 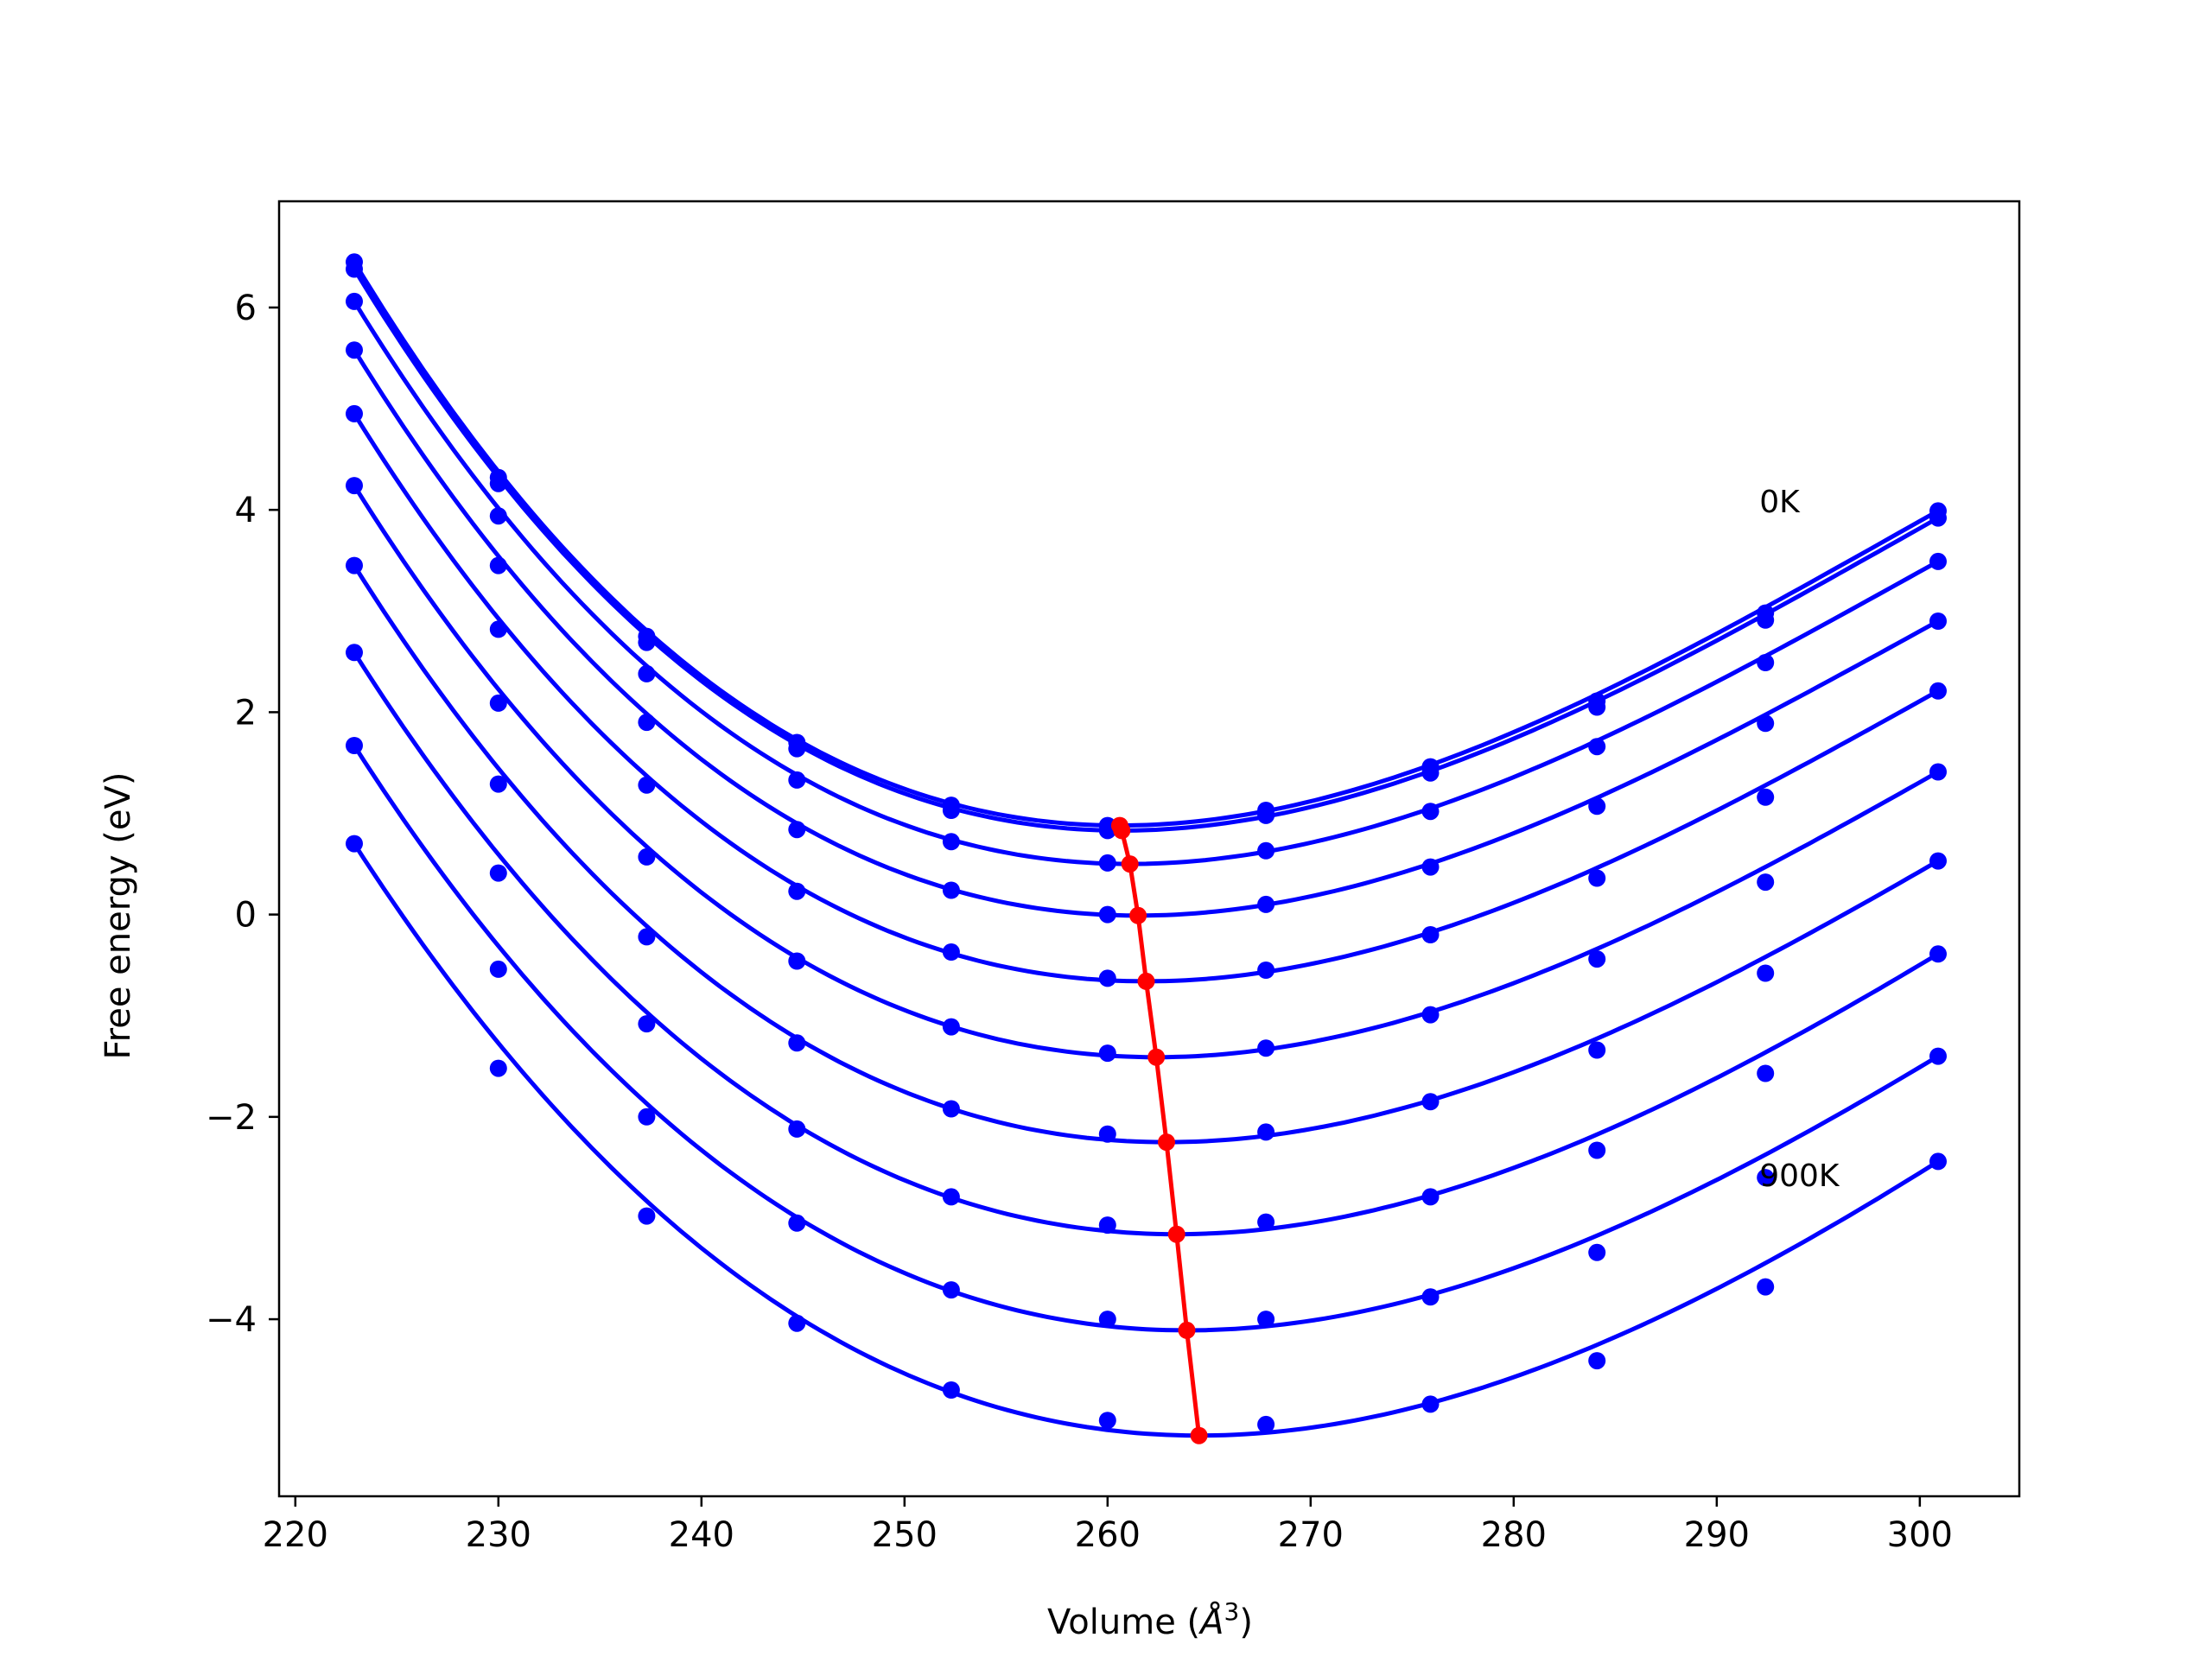 What do you see at coordinates (498, 1535) in the screenshot?
I see `x-tick-label-1: 230` at bounding box center [498, 1535].